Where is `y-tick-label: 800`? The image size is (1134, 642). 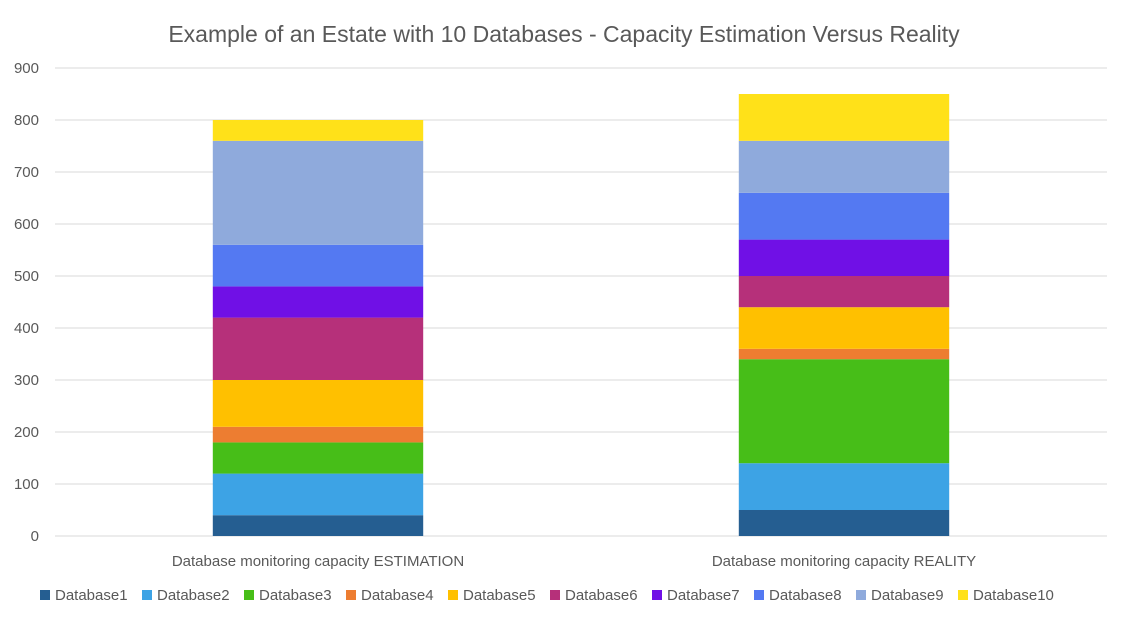 y-tick-label: 800 is located at coordinates (26, 120).